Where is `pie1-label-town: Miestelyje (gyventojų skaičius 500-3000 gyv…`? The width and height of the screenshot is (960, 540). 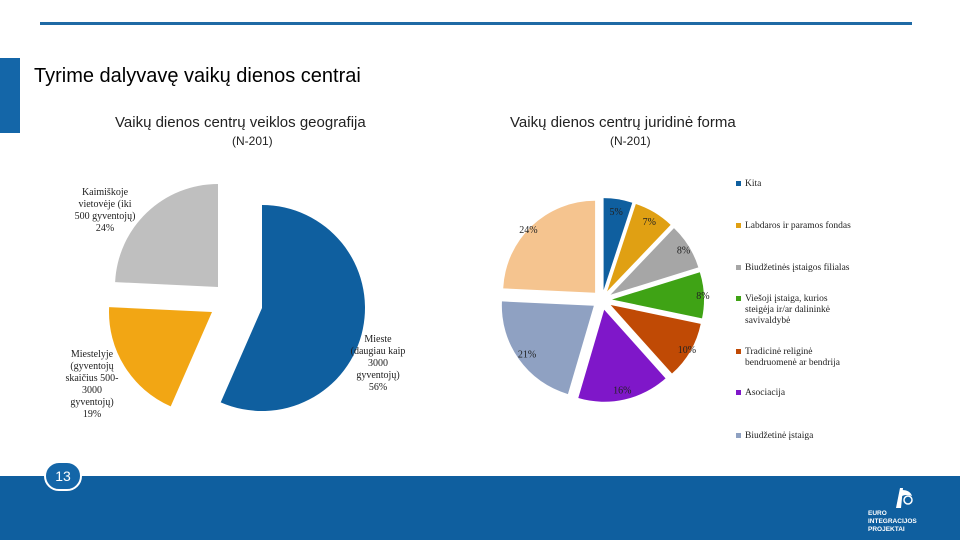 pie1-label-town: Miestelyje (gyventojų skaičius 500-3000 gyv… is located at coordinates (91, 384).